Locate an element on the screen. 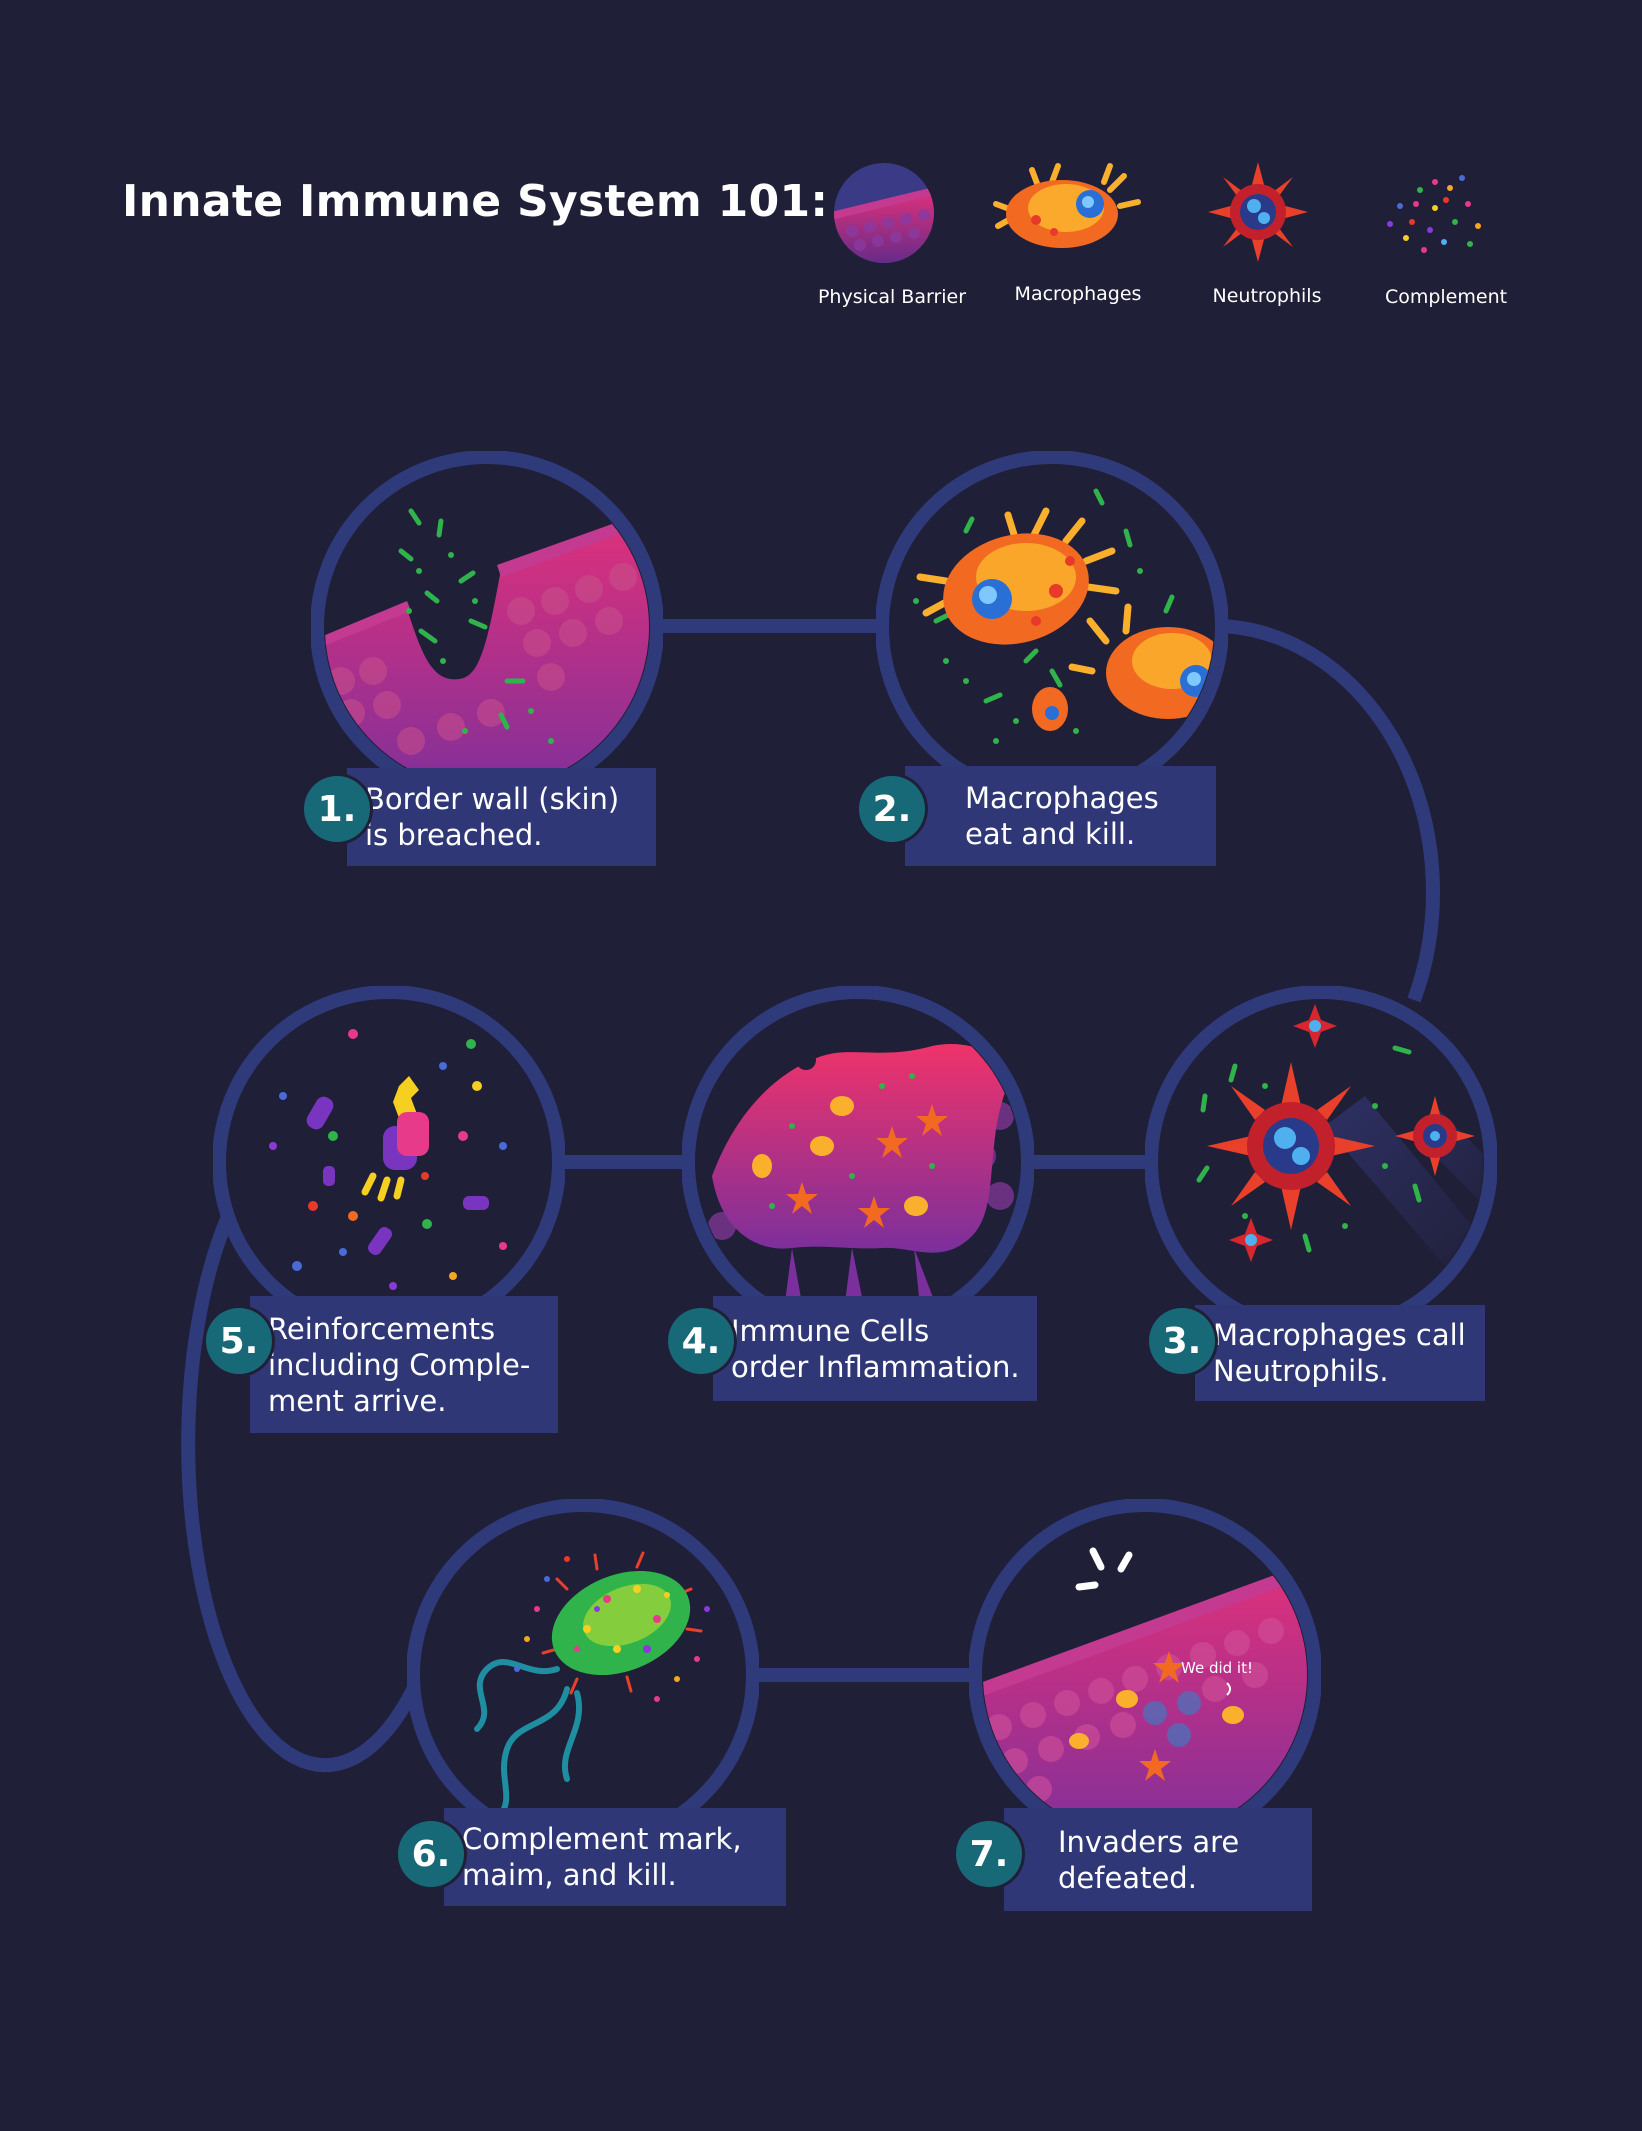 The width and height of the screenshot is (1642, 2131). step-6-badge: 6. is located at coordinates (431, 1854).